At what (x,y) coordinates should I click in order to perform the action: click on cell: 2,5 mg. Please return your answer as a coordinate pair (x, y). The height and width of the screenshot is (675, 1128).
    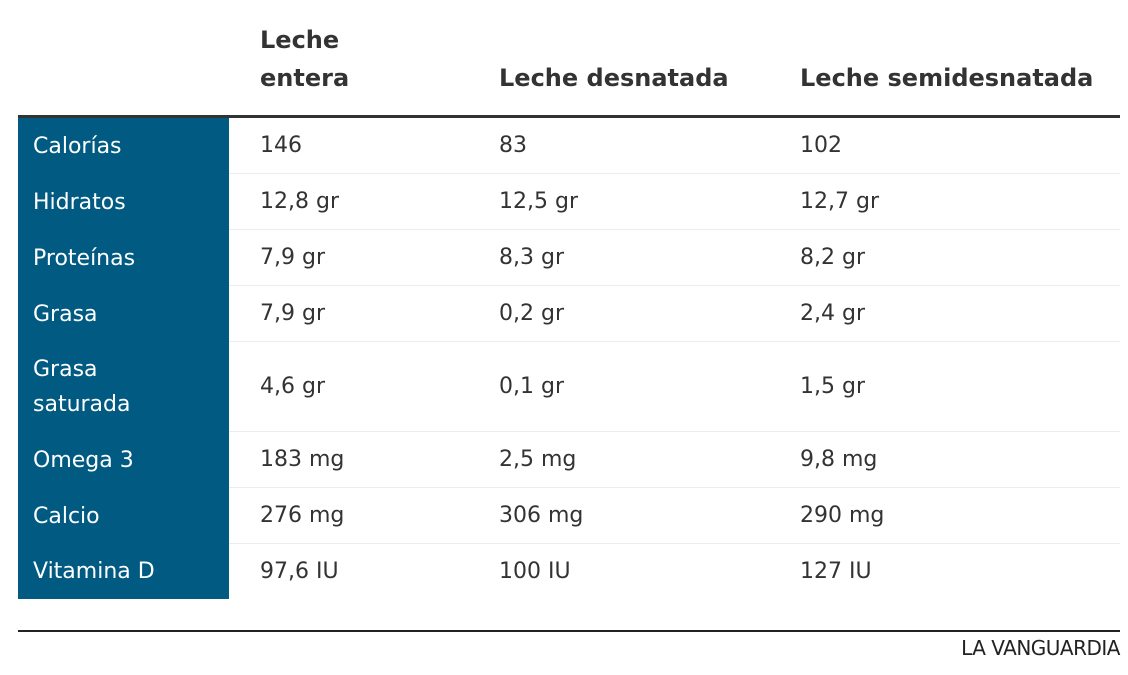
    Looking at the image, I should click on (538, 459).